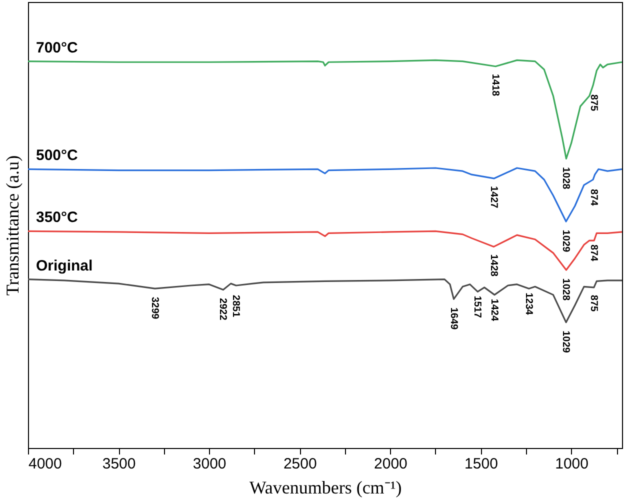  What do you see at coordinates (45, 464) in the screenshot?
I see `x-tick-label: 4000` at bounding box center [45, 464].